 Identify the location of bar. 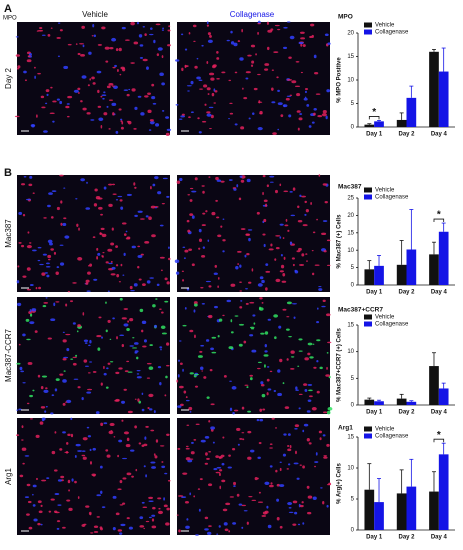
(369, 509).